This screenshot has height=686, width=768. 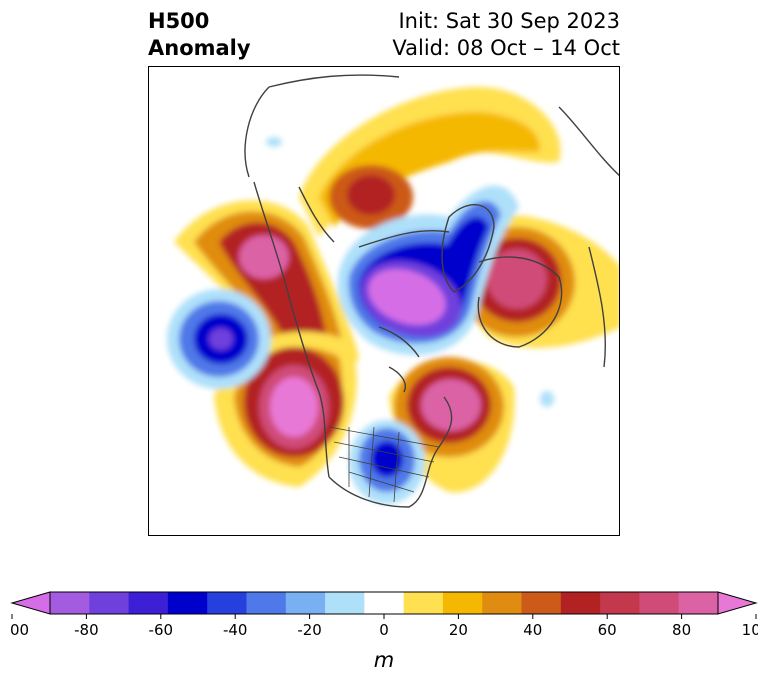 What do you see at coordinates (199, 48) in the screenshot?
I see `title-line-2: Anomaly` at bounding box center [199, 48].